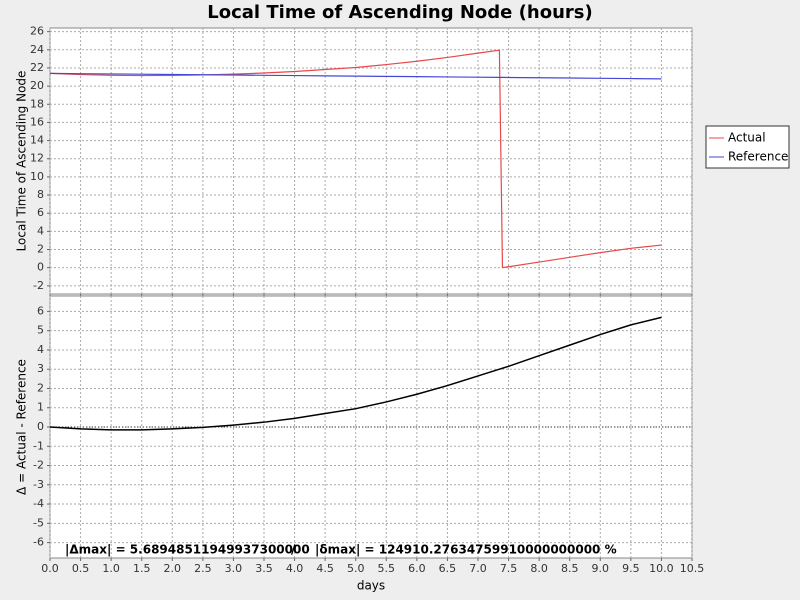 This screenshot has height=600, width=800. What do you see at coordinates (234, 568) in the screenshot?
I see `x-tick-label: 3.0` at bounding box center [234, 568].